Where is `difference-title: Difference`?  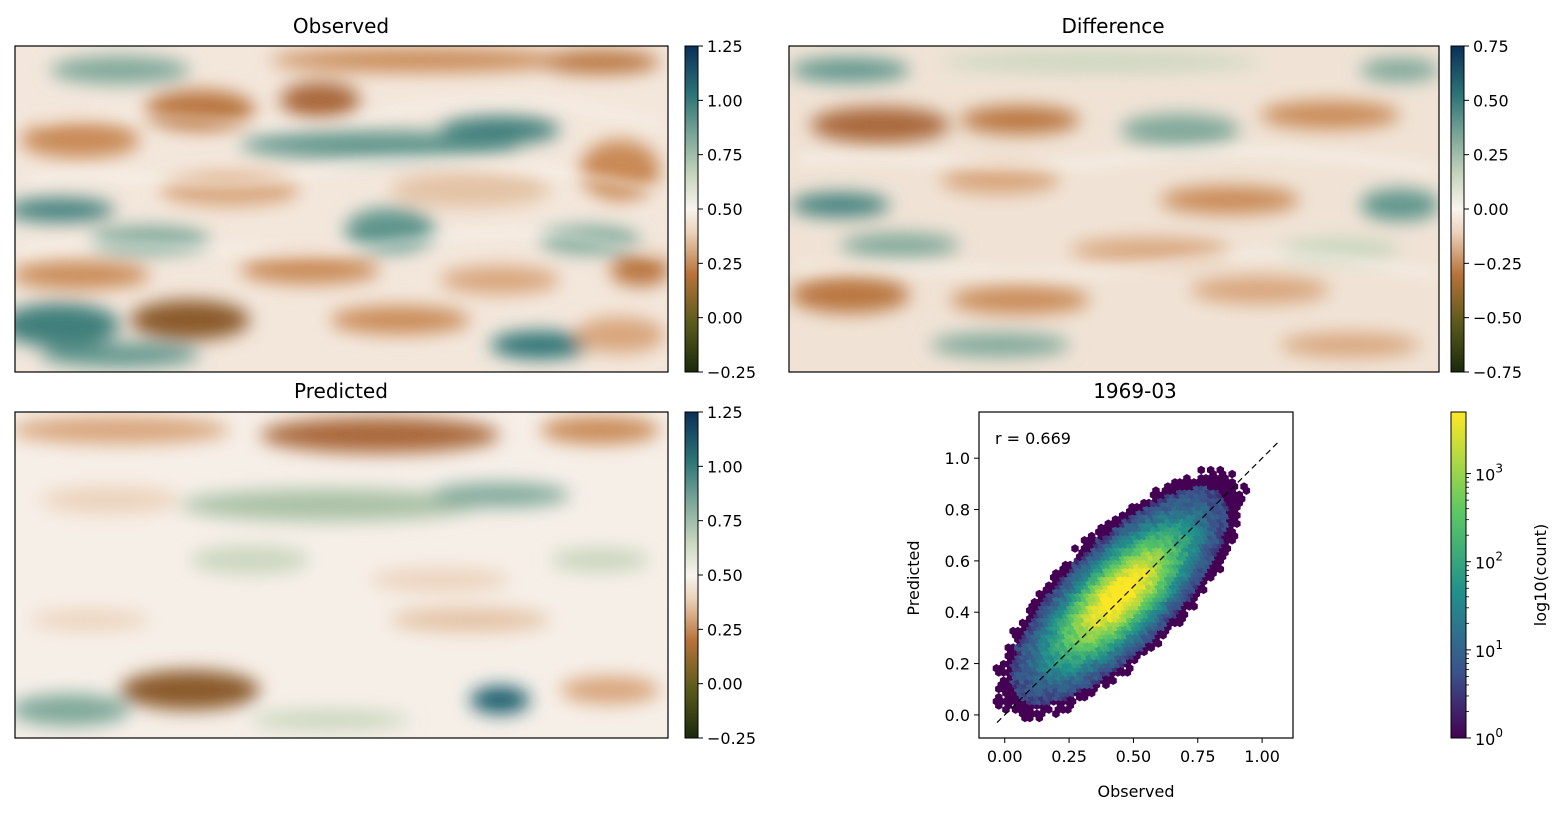 difference-title: Difference is located at coordinates (1112, 26).